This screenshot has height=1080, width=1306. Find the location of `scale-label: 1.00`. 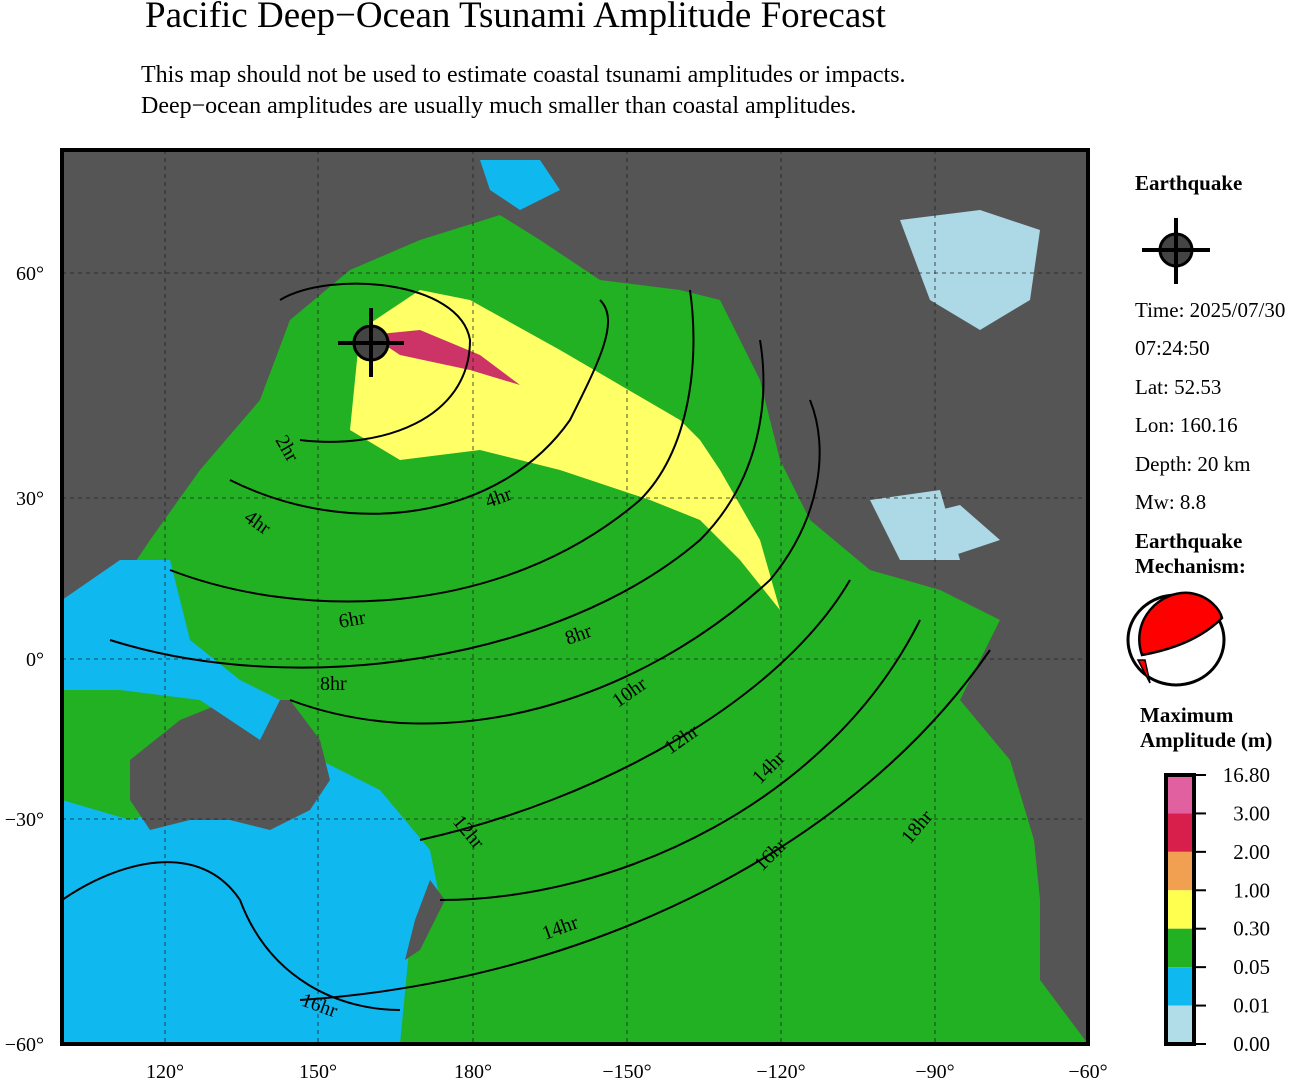

scale-label: 1.00 is located at coordinates (1251, 890).